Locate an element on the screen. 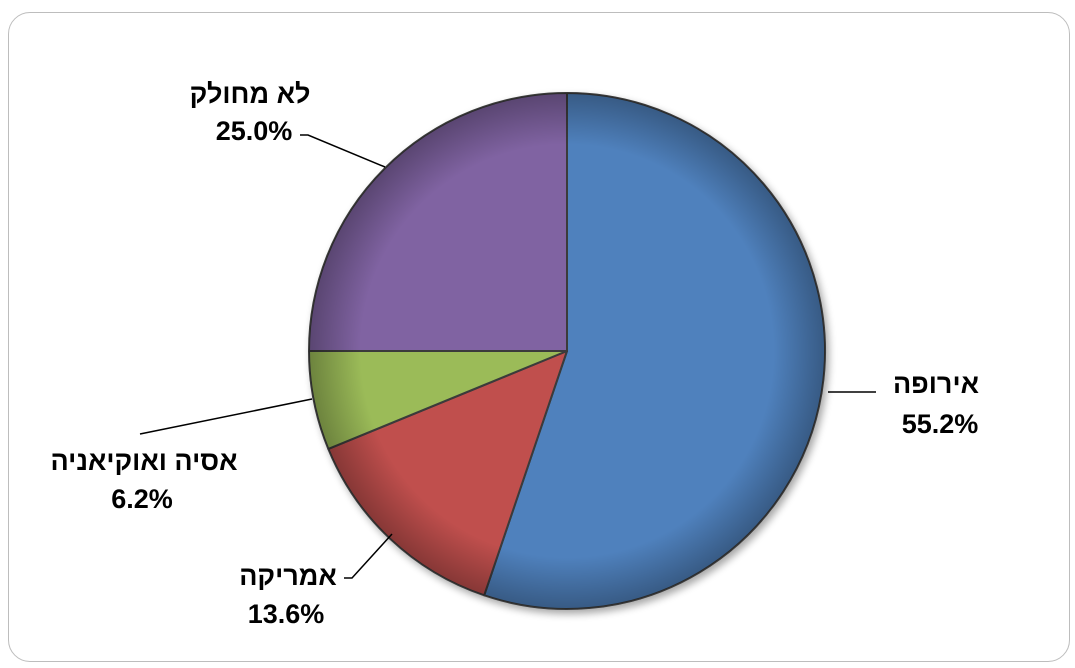 The image size is (1075, 668). leader-line-asia-oceania is located at coordinates (226, 416).